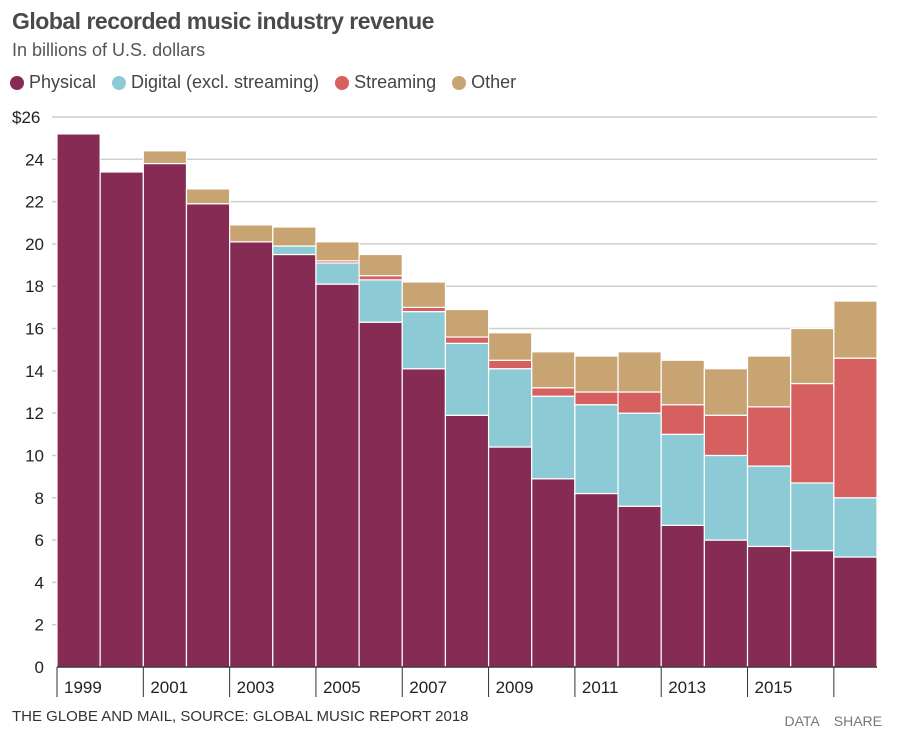 This screenshot has height=753, width=902. Describe the element at coordinates (83, 687) in the screenshot. I see `x-tick-label: 1999` at that location.